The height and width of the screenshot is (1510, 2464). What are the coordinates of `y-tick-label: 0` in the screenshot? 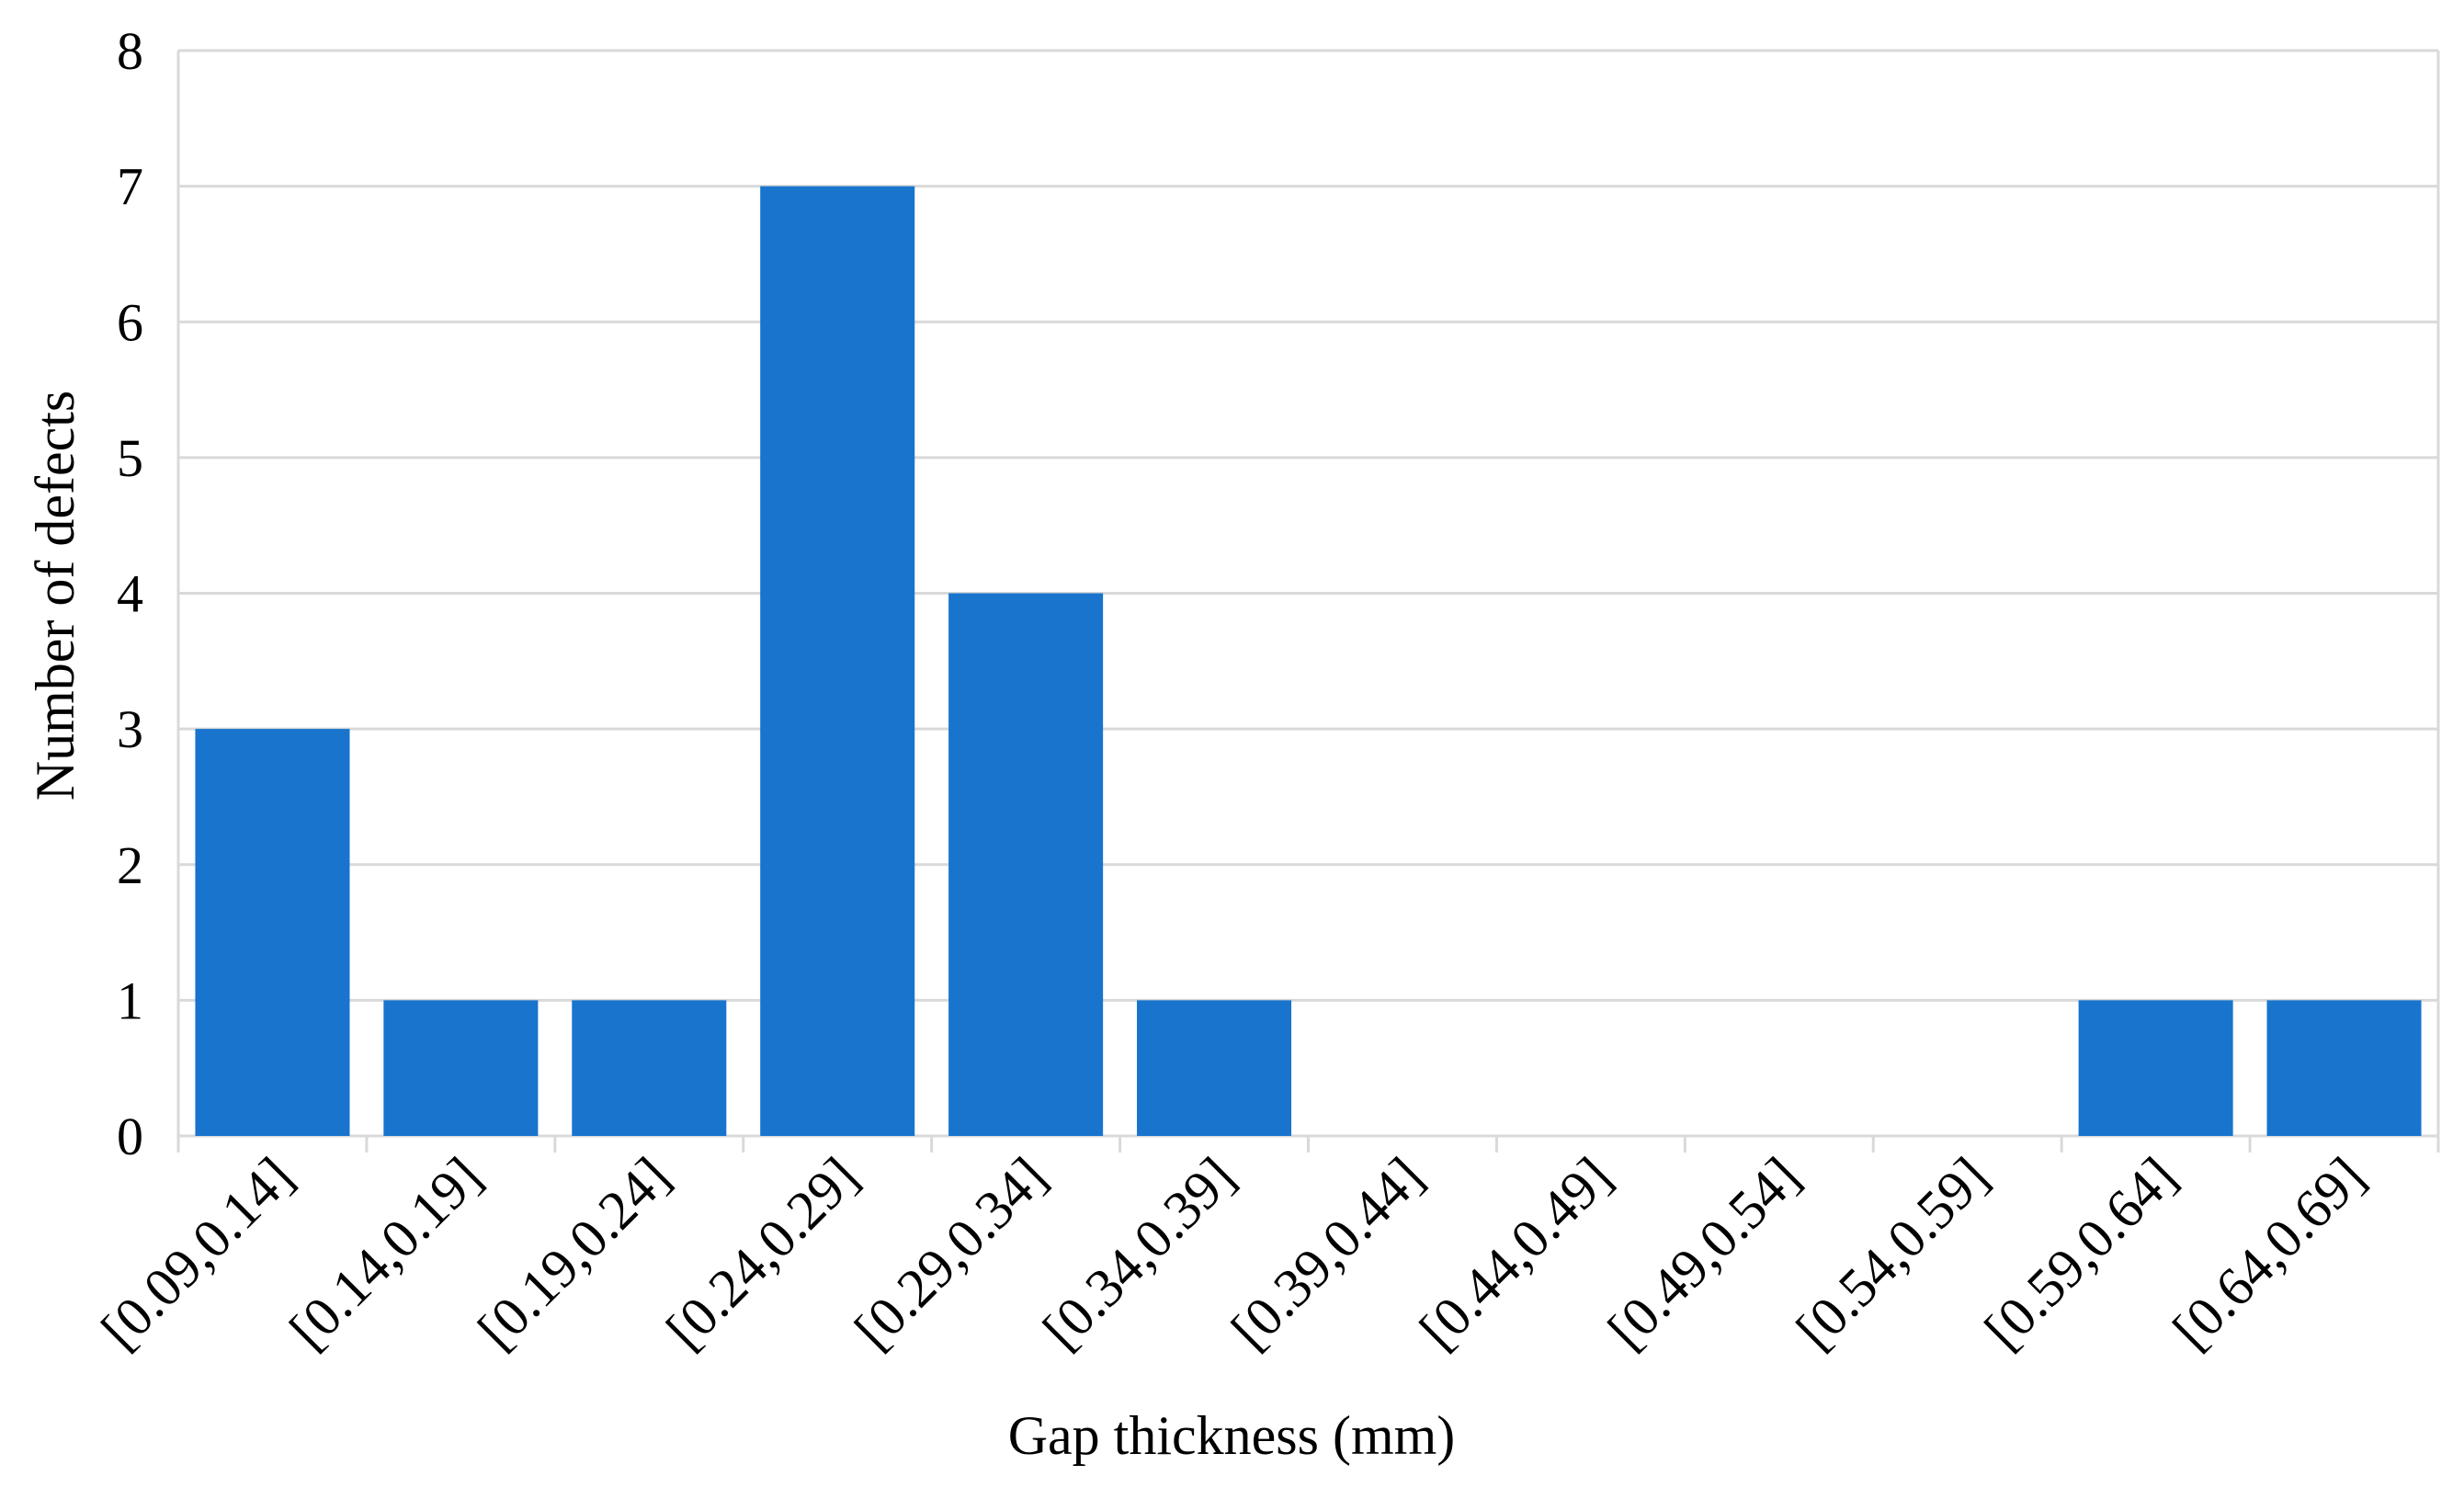 It's located at (130, 1136).